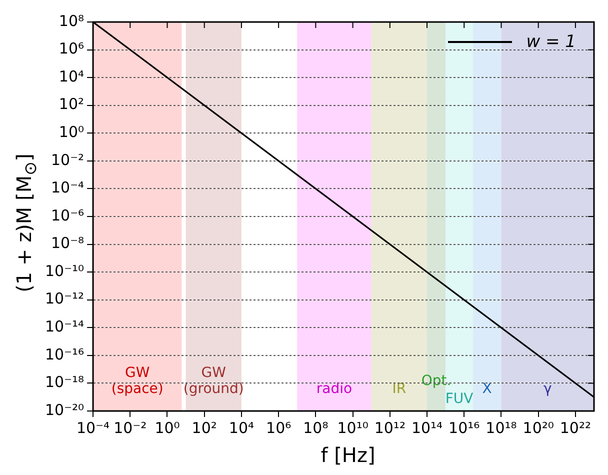 This screenshot has height=475, width=608. What do you see at coordinates (64, 327) in the screenshot?
I see `y-tick-label: 10⁻¹⁴` at bounding box center [64, 327].